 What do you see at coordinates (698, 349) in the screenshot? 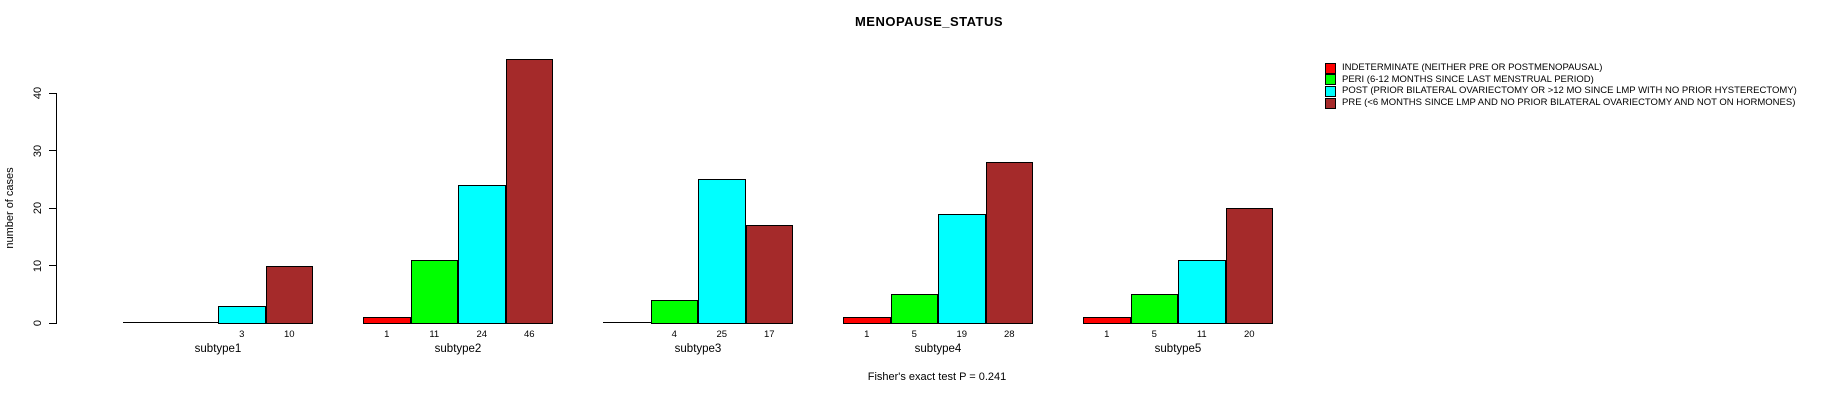
I see `category-label: subtype3` at bounding box center [698, 349].